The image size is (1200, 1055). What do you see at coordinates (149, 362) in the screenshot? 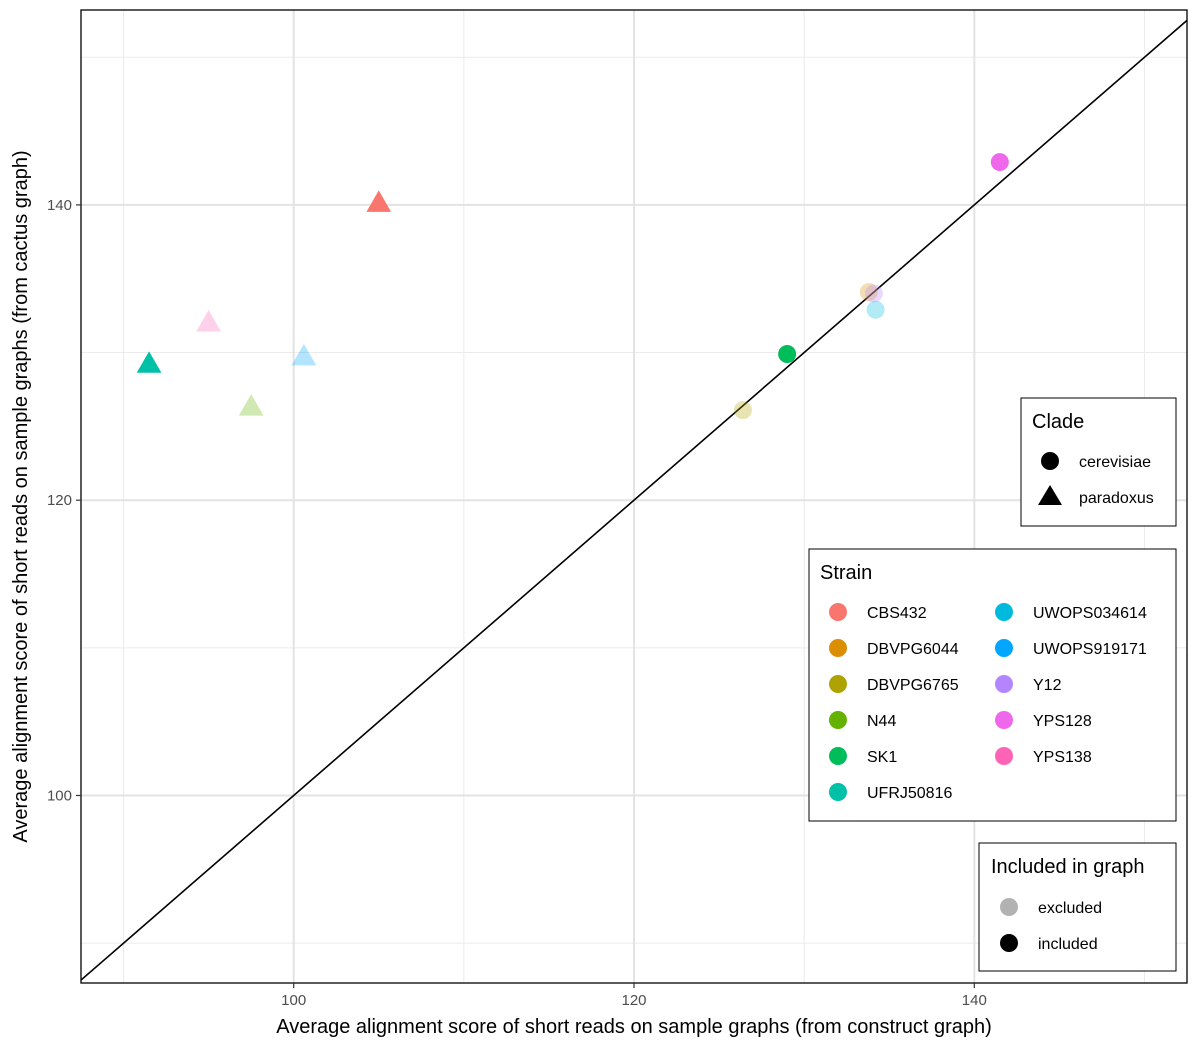
I see `point-UFRJ50816` at bounding box center [149, 362].